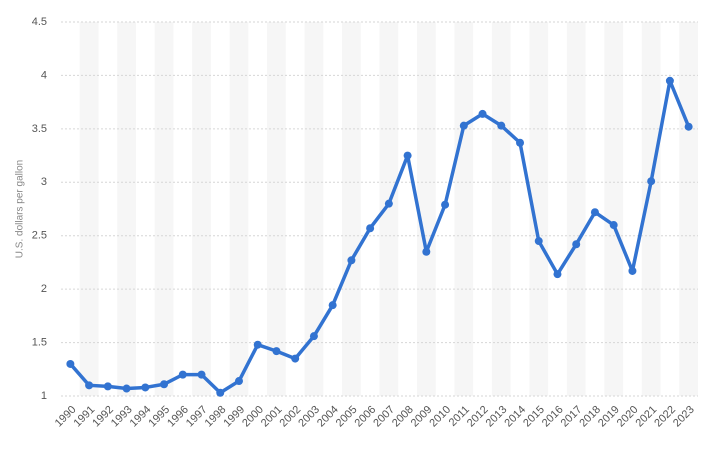  Describe the element at coordinates (39, 129) in the screenshot. I see `y-tick-label: 3.5` at that location.